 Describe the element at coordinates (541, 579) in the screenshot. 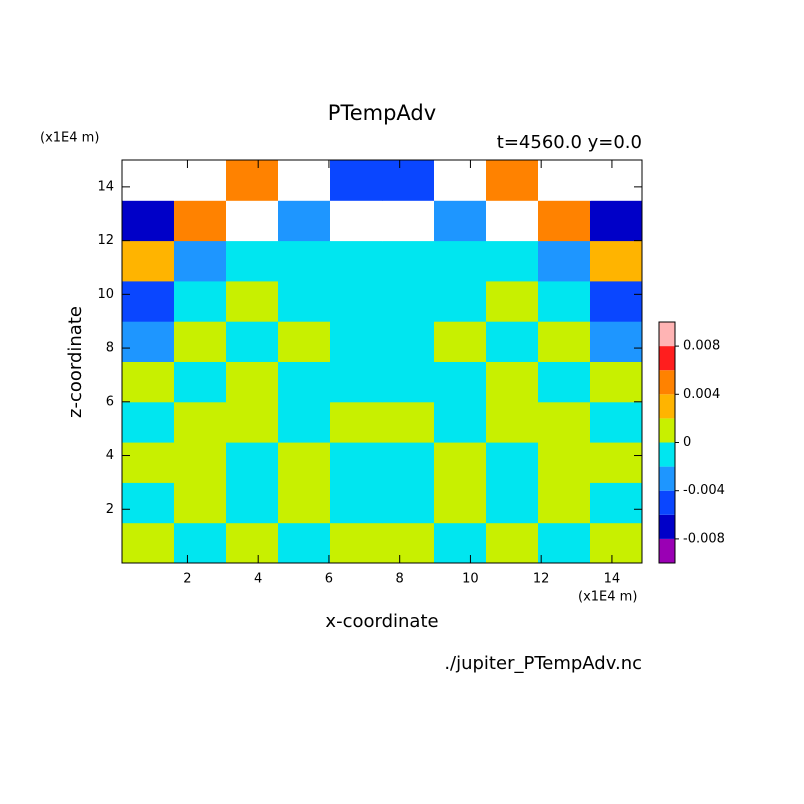

I see `x-tick-label: 12` at that location.